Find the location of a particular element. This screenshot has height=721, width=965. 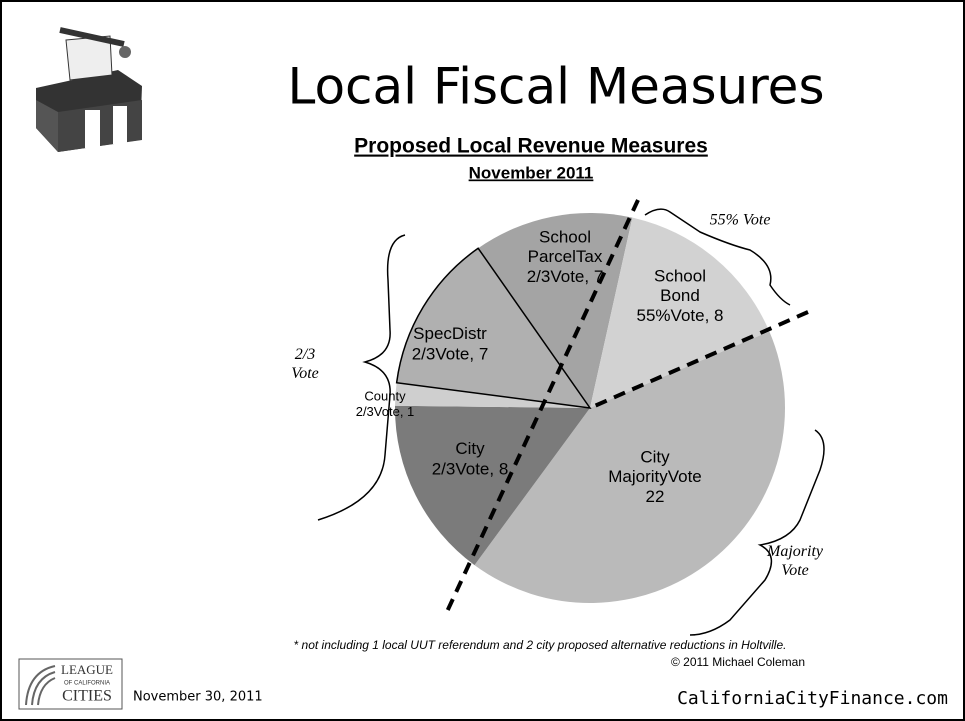

logo-text: CITIES is located at coordinates (87, 696).